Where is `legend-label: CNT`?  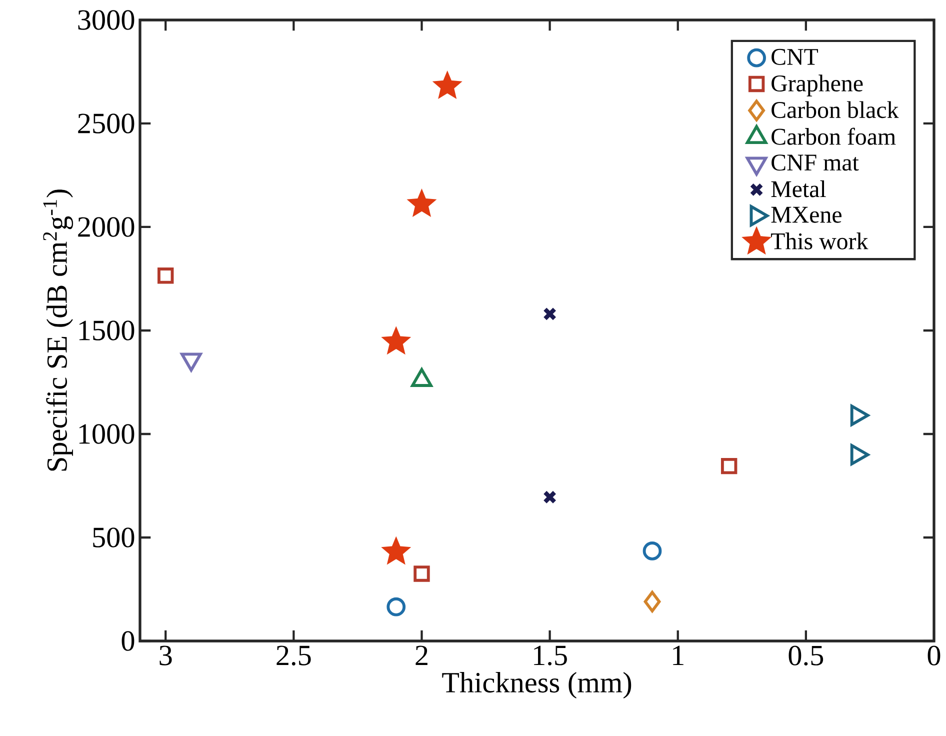
legend-label: CNT is located at coordinates (795, 56).